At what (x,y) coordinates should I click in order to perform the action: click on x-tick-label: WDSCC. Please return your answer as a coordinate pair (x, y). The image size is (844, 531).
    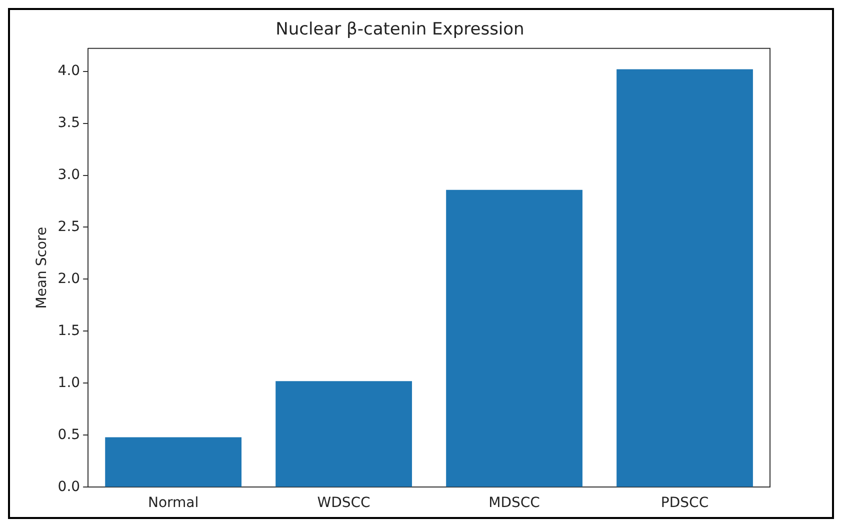
    Looking at the image, I should click on (344, 503).